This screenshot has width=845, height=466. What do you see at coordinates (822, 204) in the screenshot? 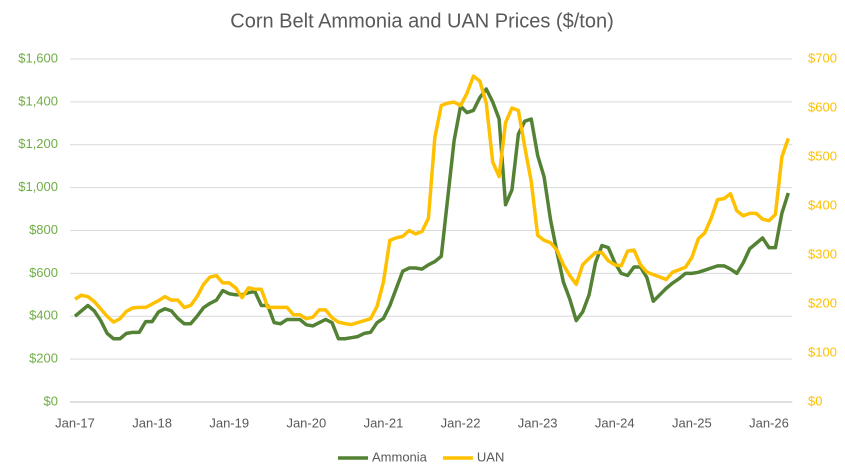
I see `y2-tick-label: $400` at bounding box center [822, 204].